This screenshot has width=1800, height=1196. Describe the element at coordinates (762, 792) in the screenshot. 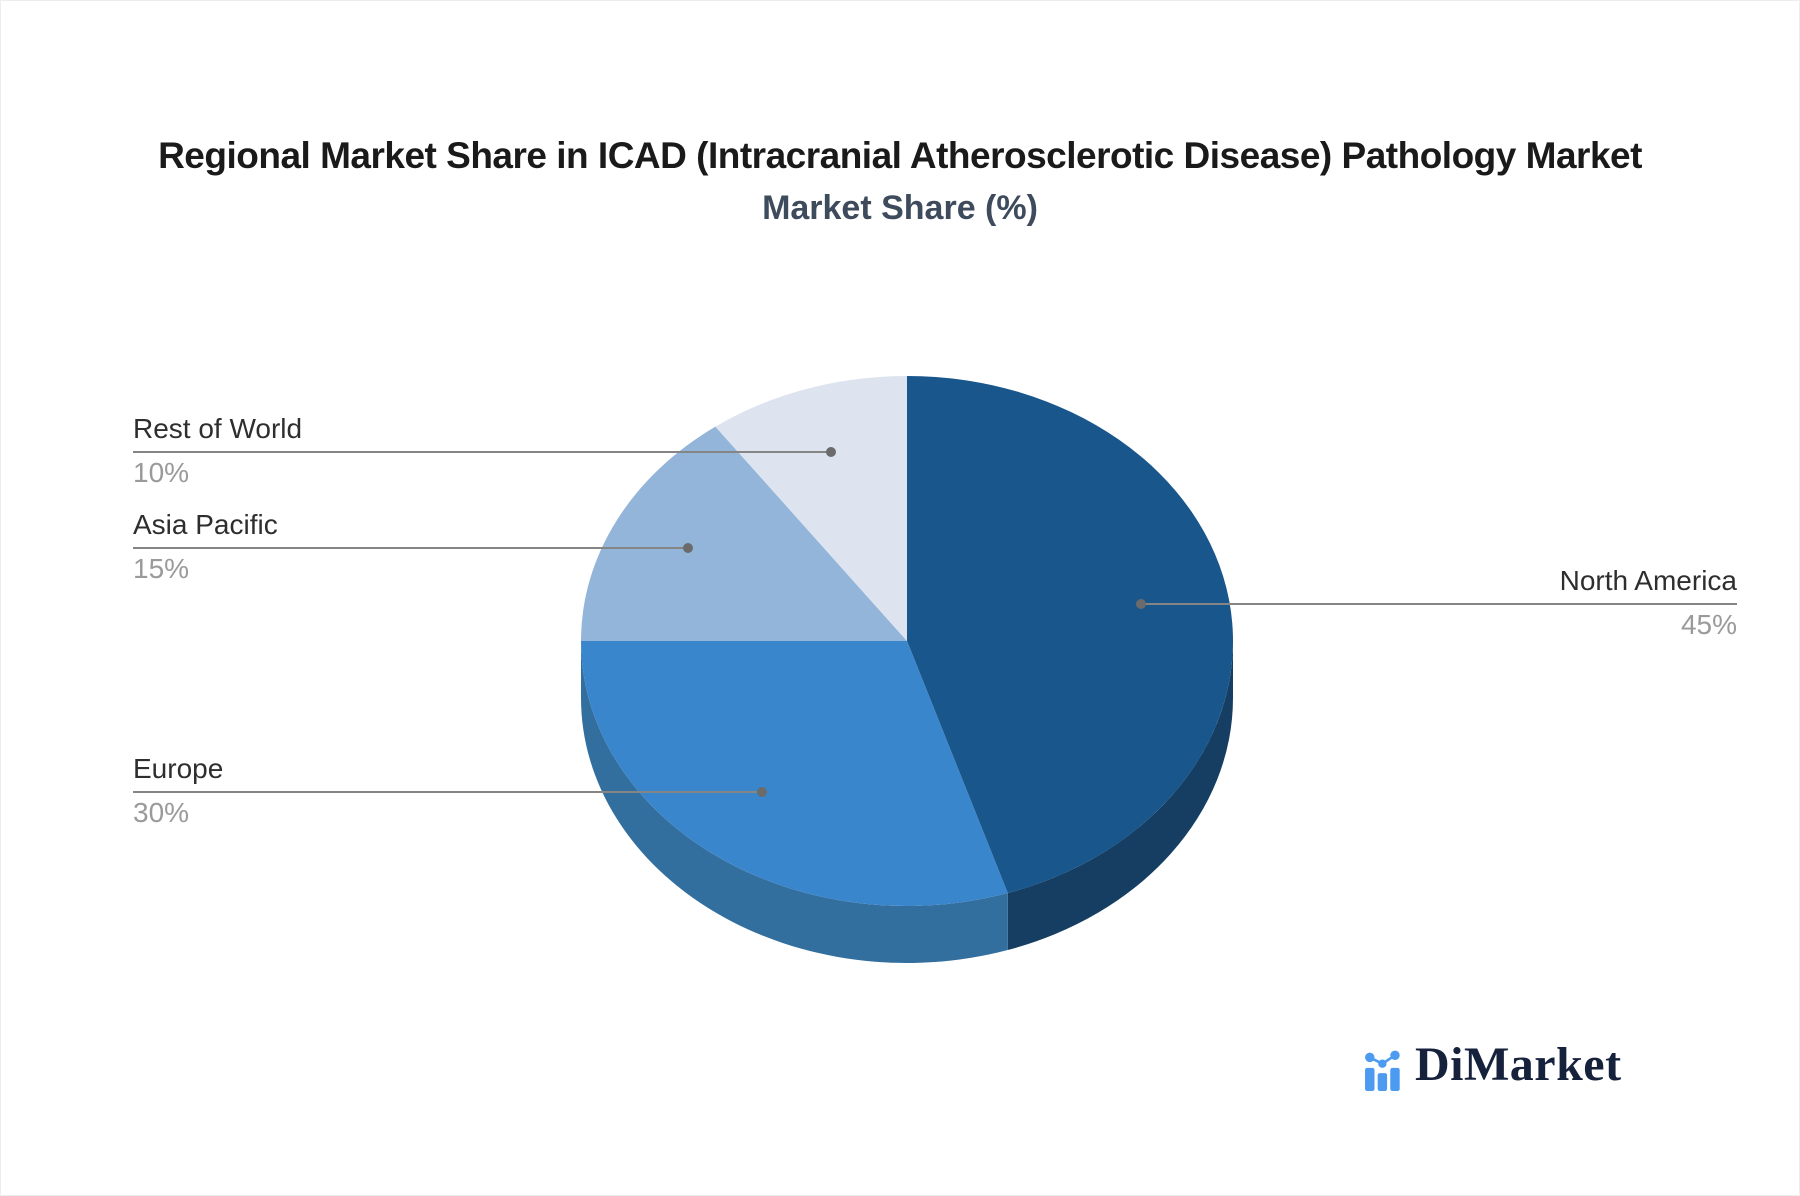

I see `callout-dot-europe` at that location.